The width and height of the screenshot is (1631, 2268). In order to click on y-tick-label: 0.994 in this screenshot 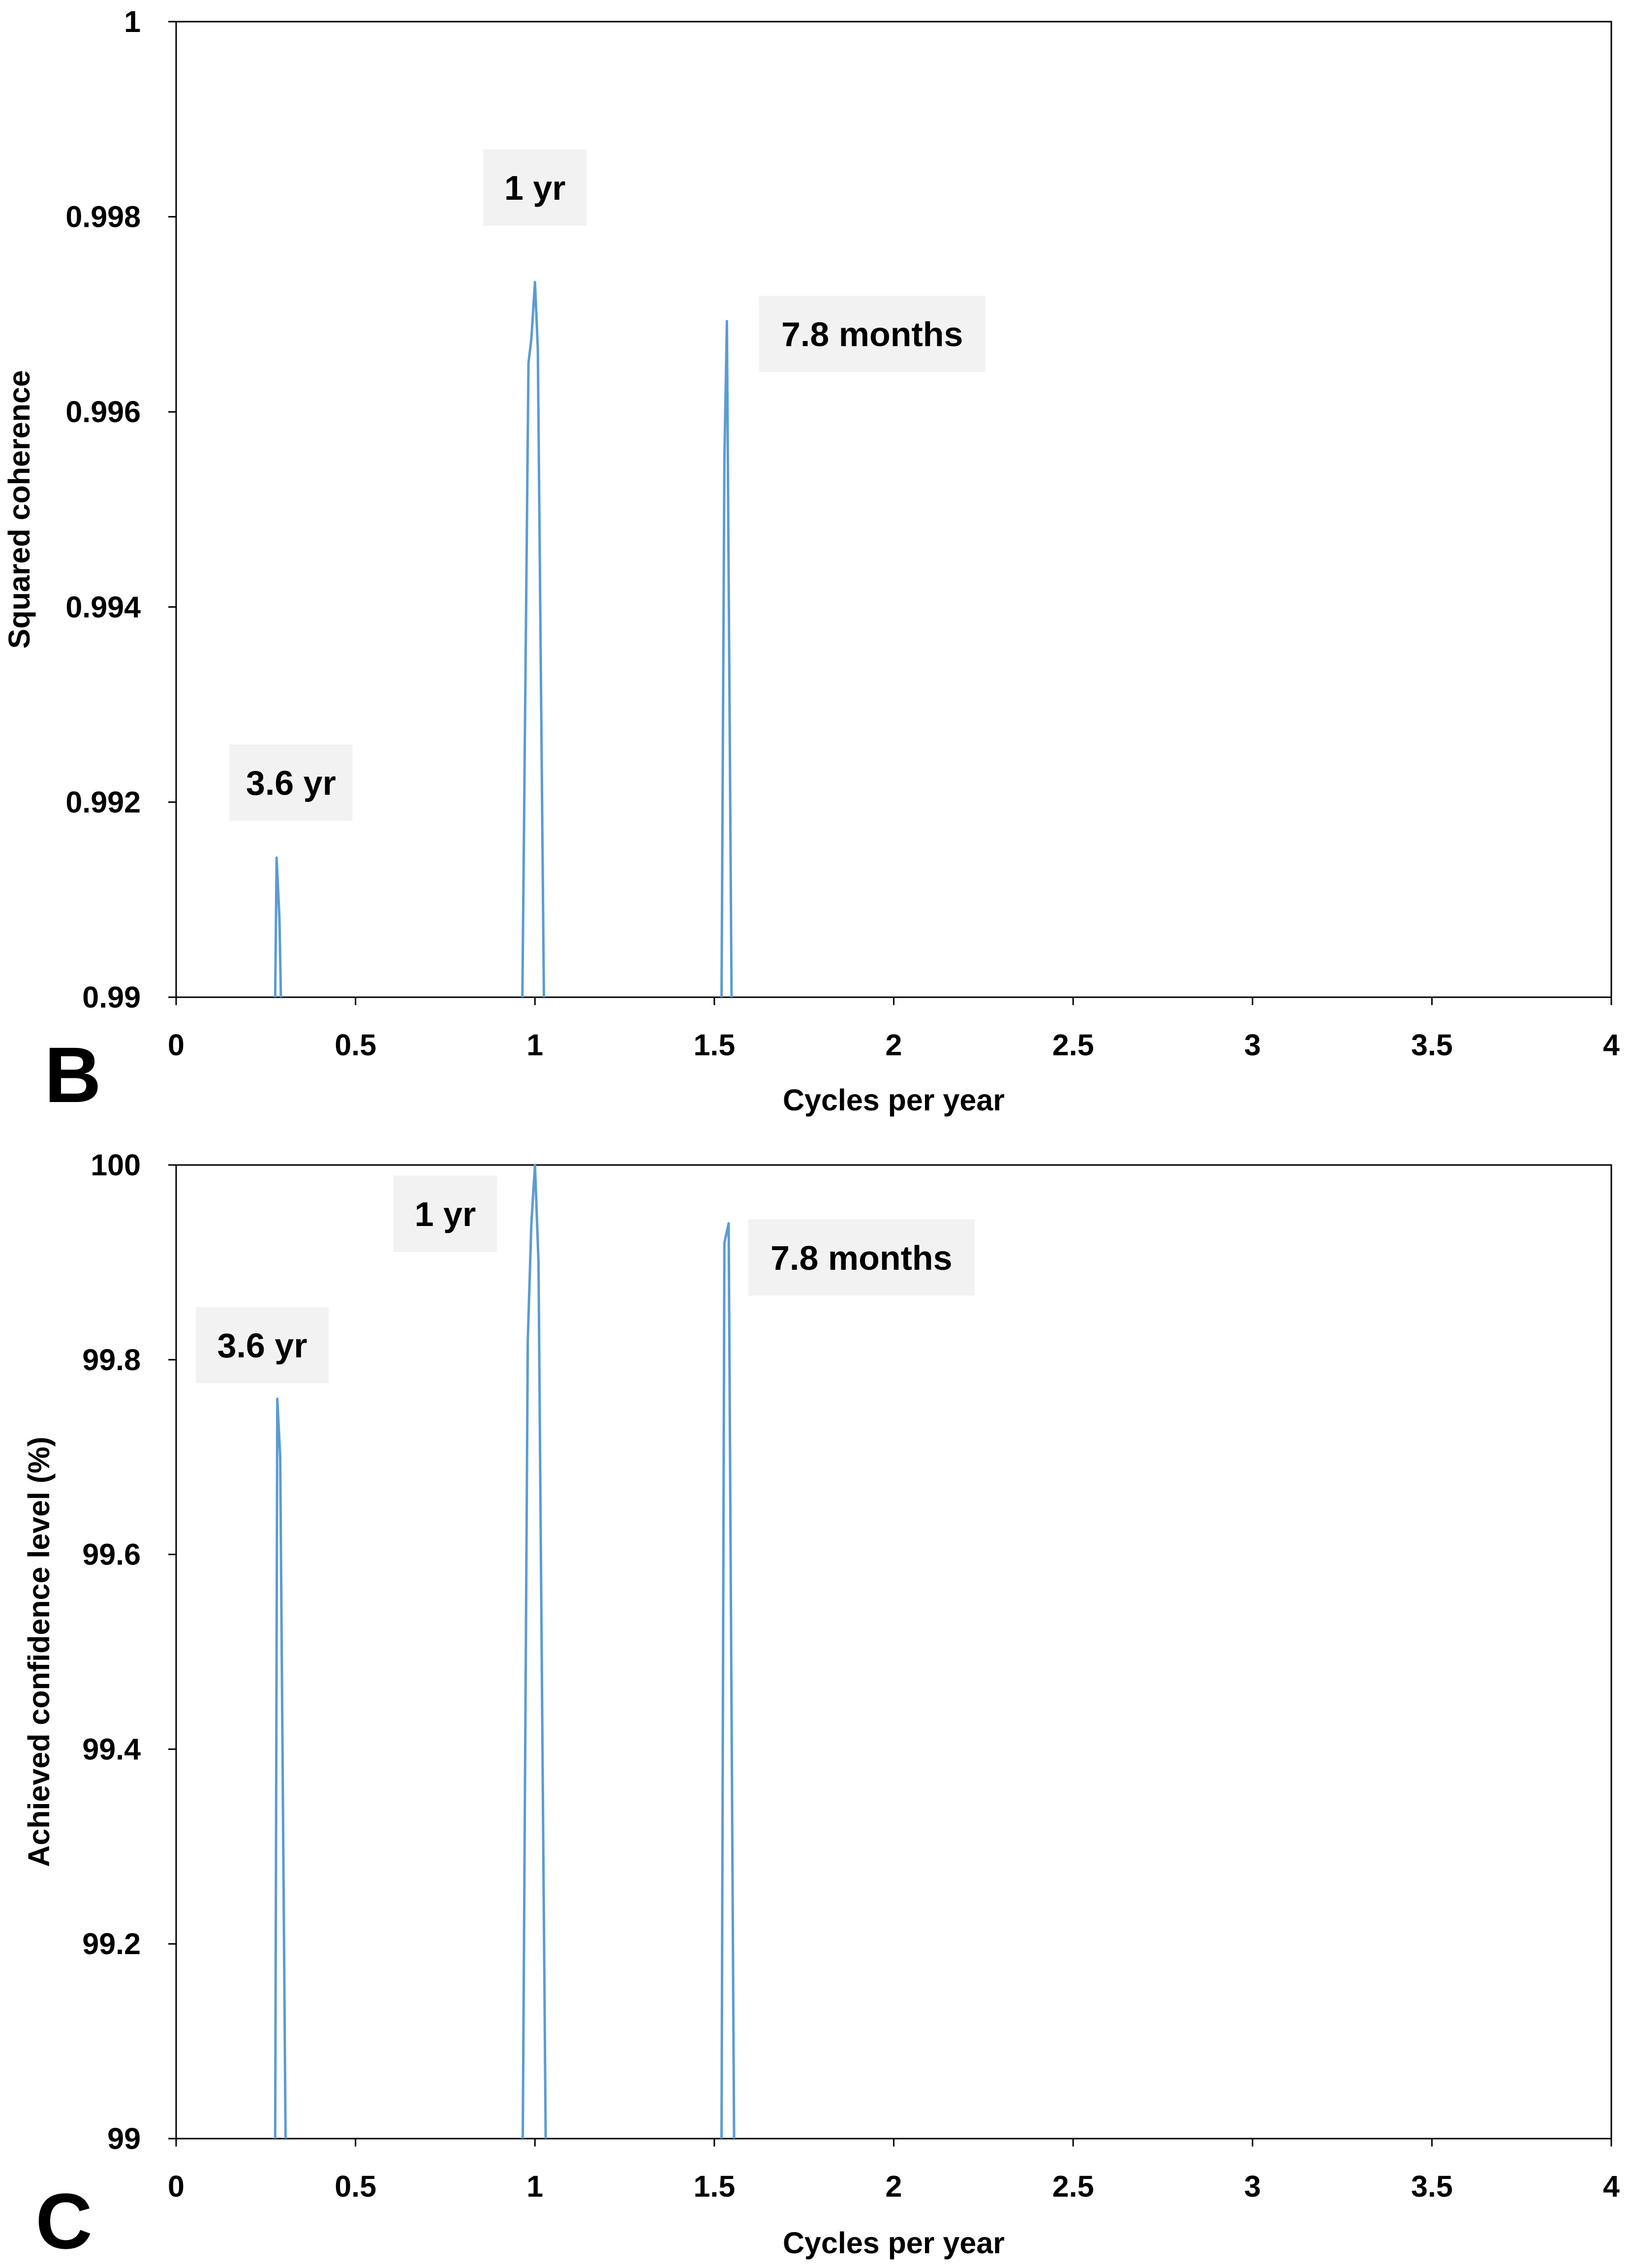, I will do `click(103, 607)`.